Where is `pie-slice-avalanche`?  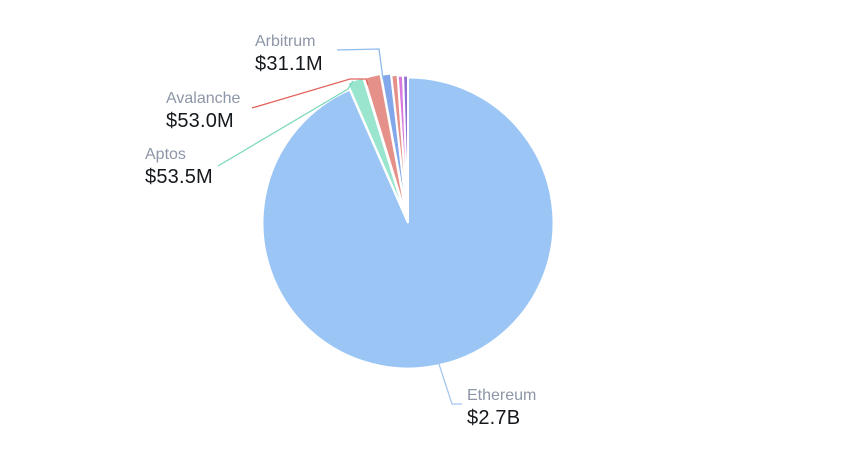
pie-slice-avalanche is located at coordinates (385, 145).